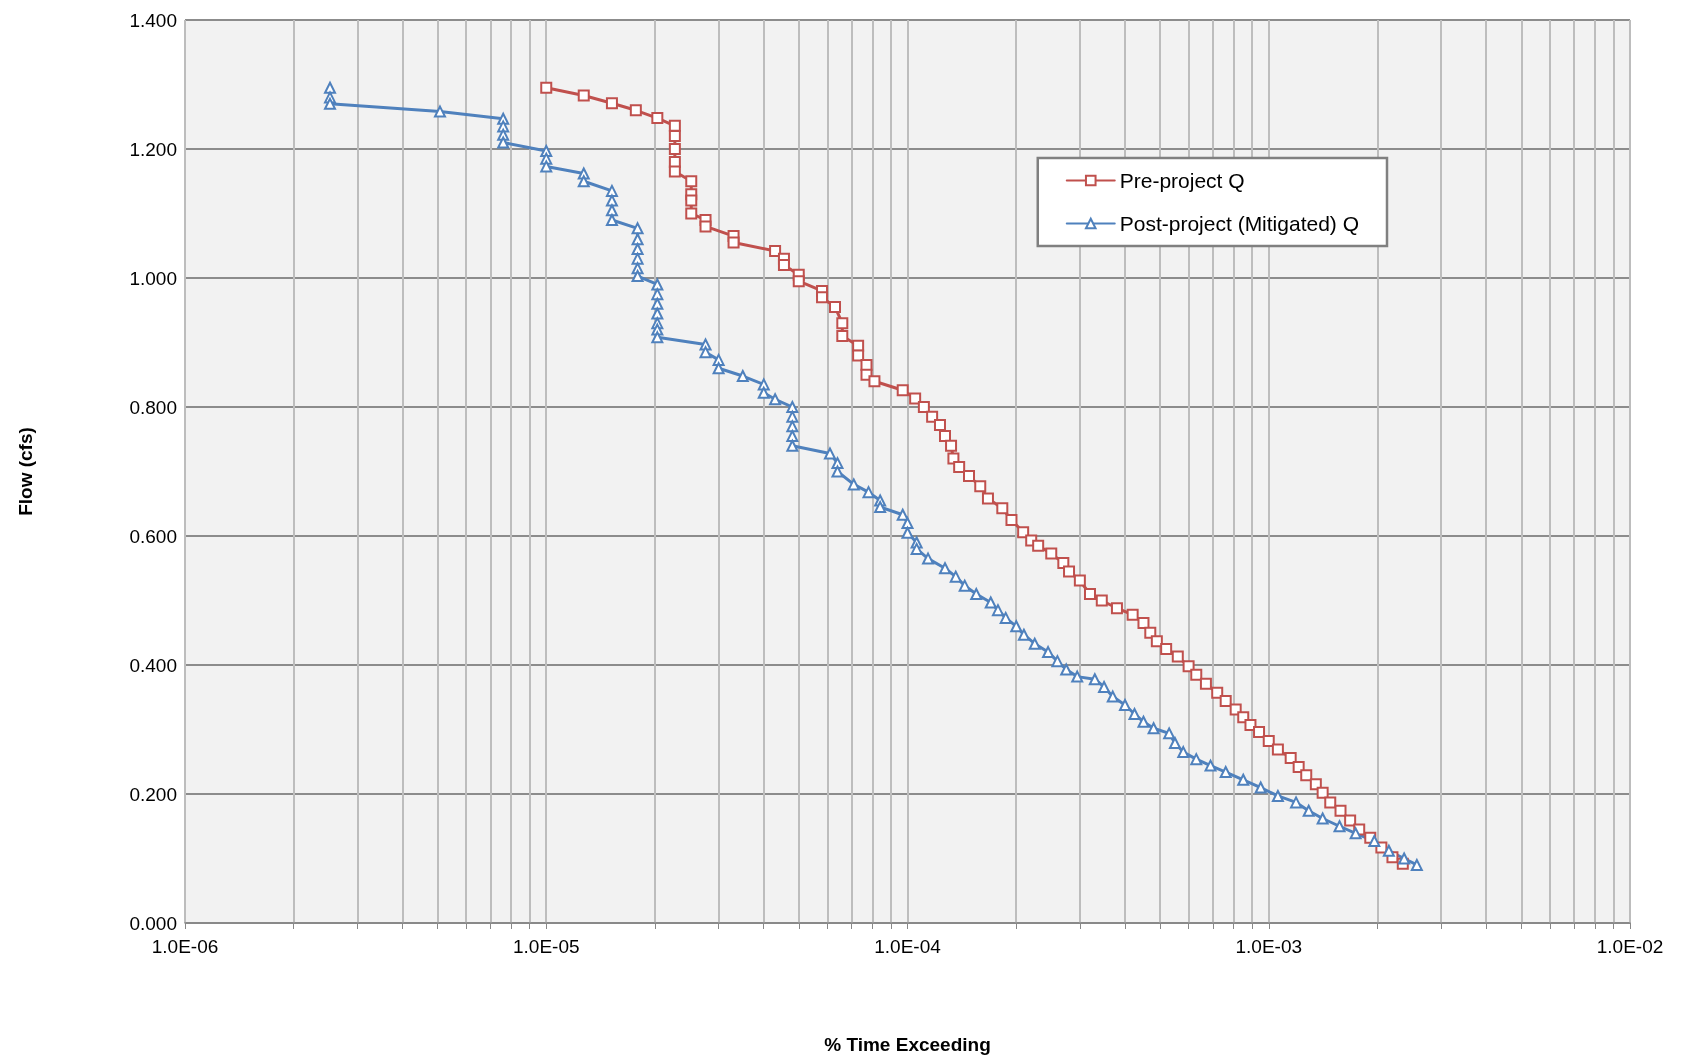  Describe the element at coordinates (546, 946) in the screenshot. I see `x-tick-label: 1.0E-05` at that location.